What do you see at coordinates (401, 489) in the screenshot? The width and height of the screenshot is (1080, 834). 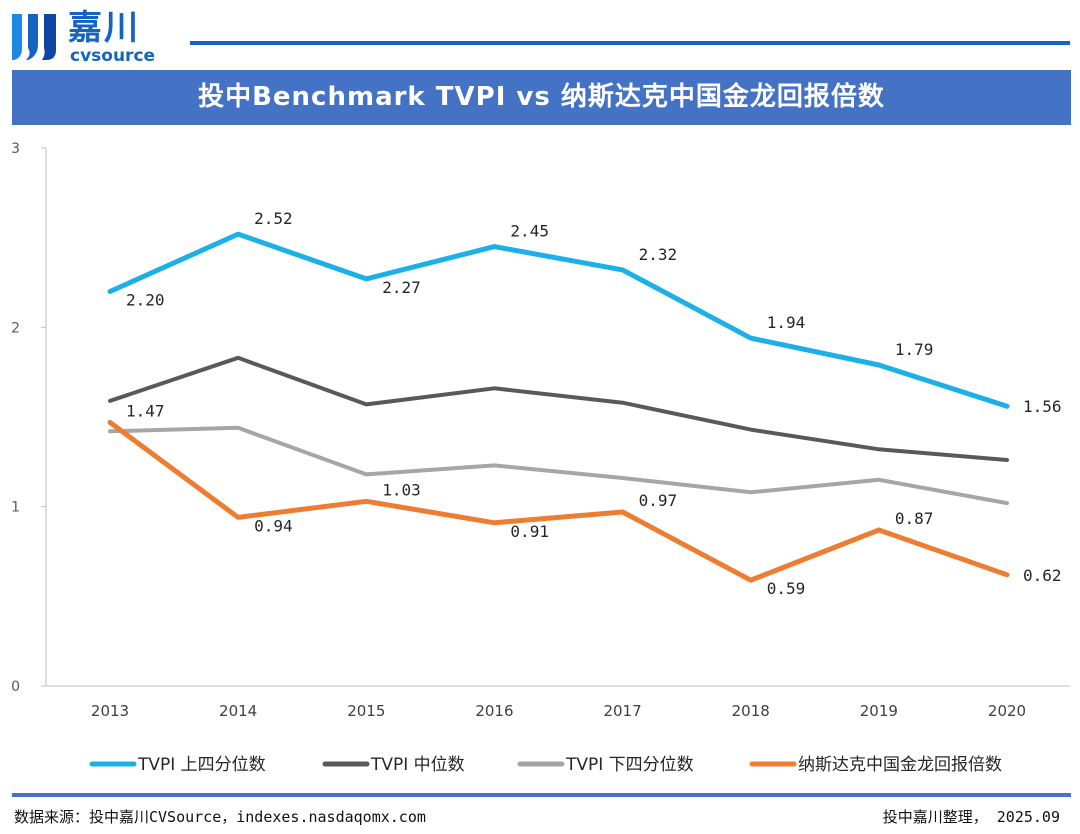 I see `data-label: 1.03` at bounding box center [401, 489].